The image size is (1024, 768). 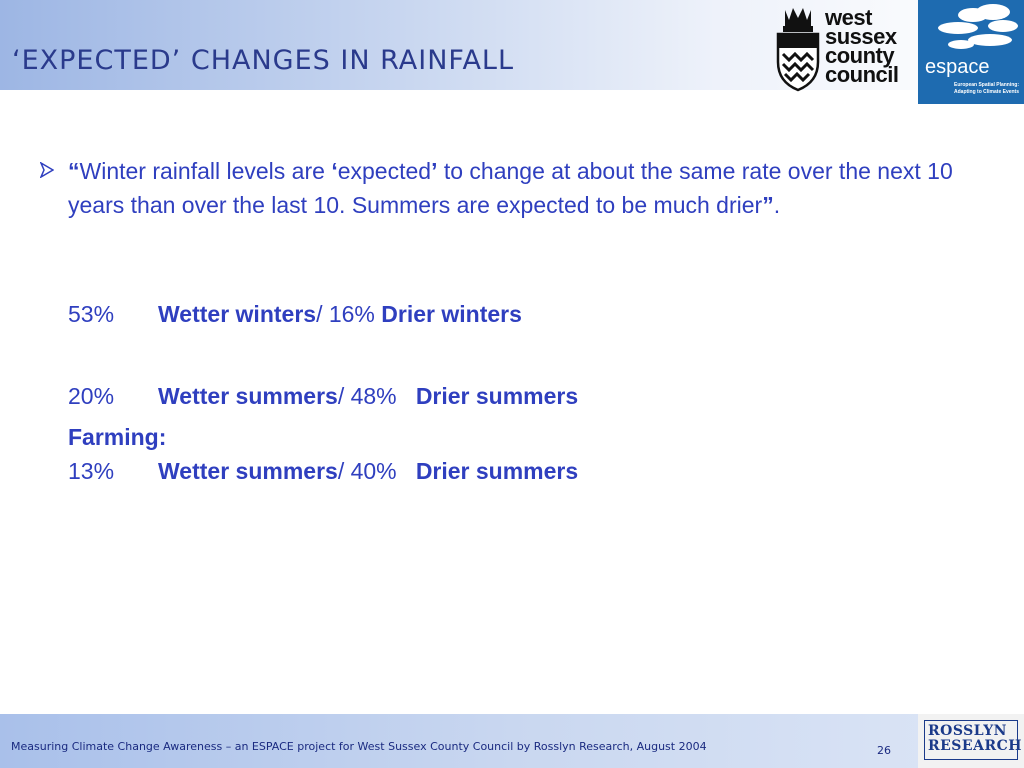 What do you see at coordinates (263, 60) in the screenshot?
I see `slide-title: ‘EXPECTED’ CHANGES IN RAINFALL` at bounding box center [263, 60].